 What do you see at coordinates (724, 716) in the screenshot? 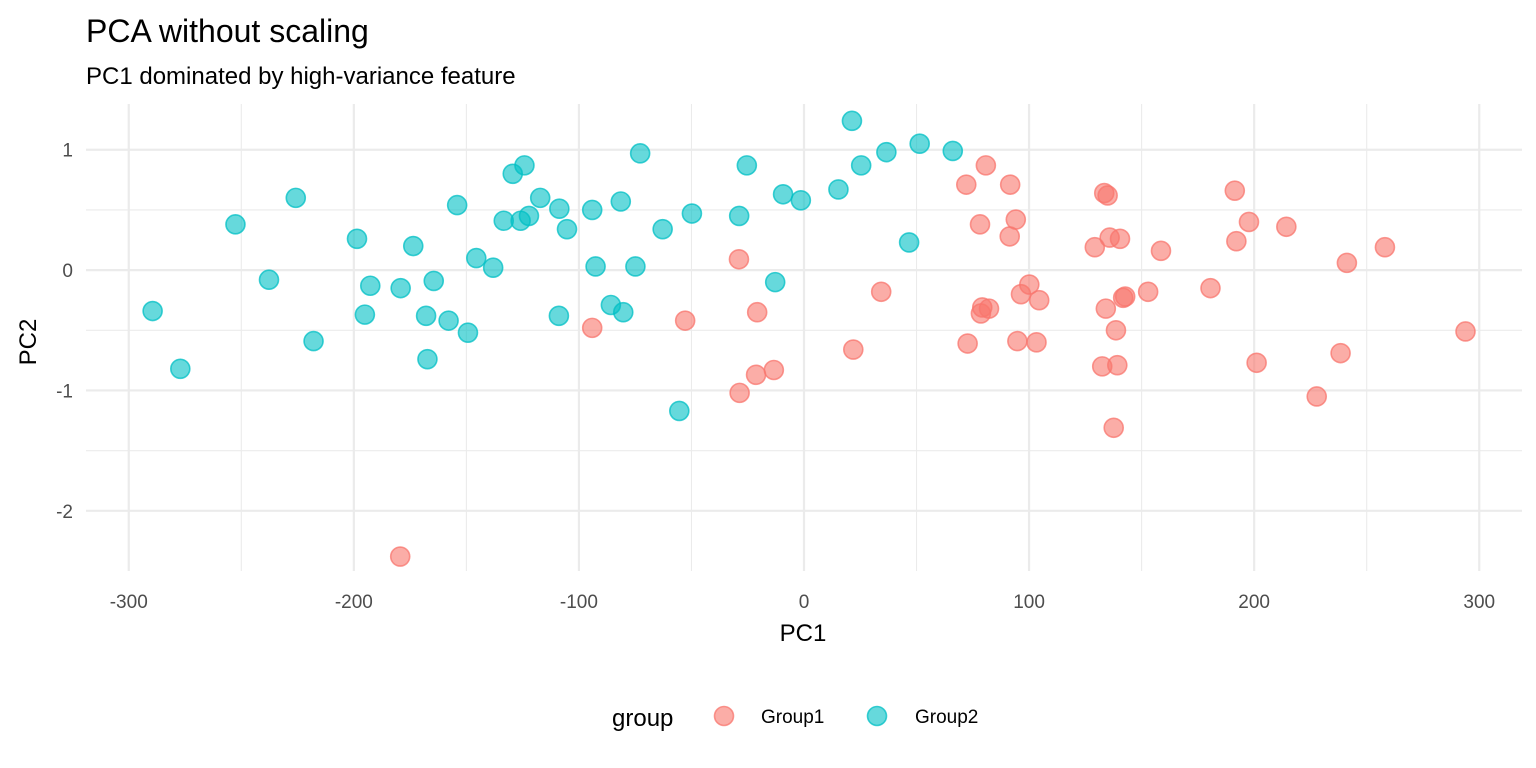
I see `legend-key-group1` at bounding box center [724, 716].